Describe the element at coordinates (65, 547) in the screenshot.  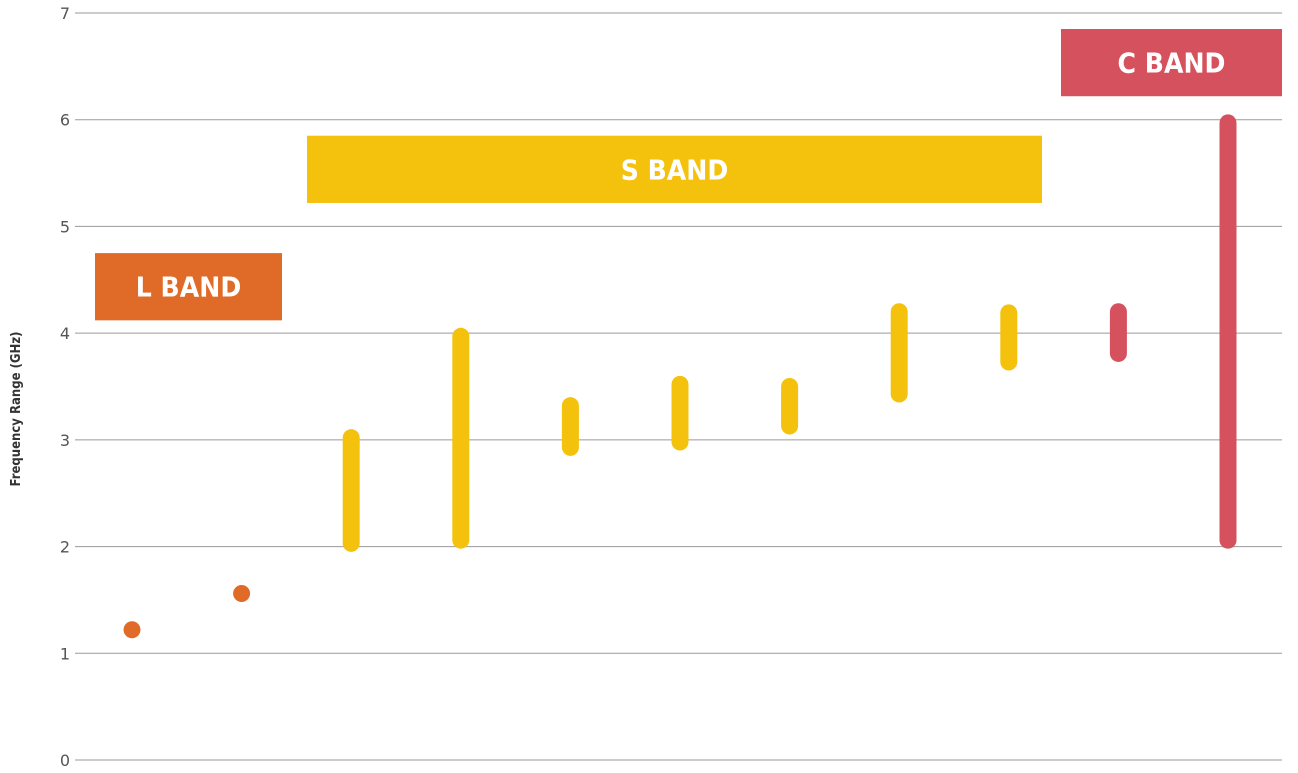
I see `y-tick-label: 2` at that location.